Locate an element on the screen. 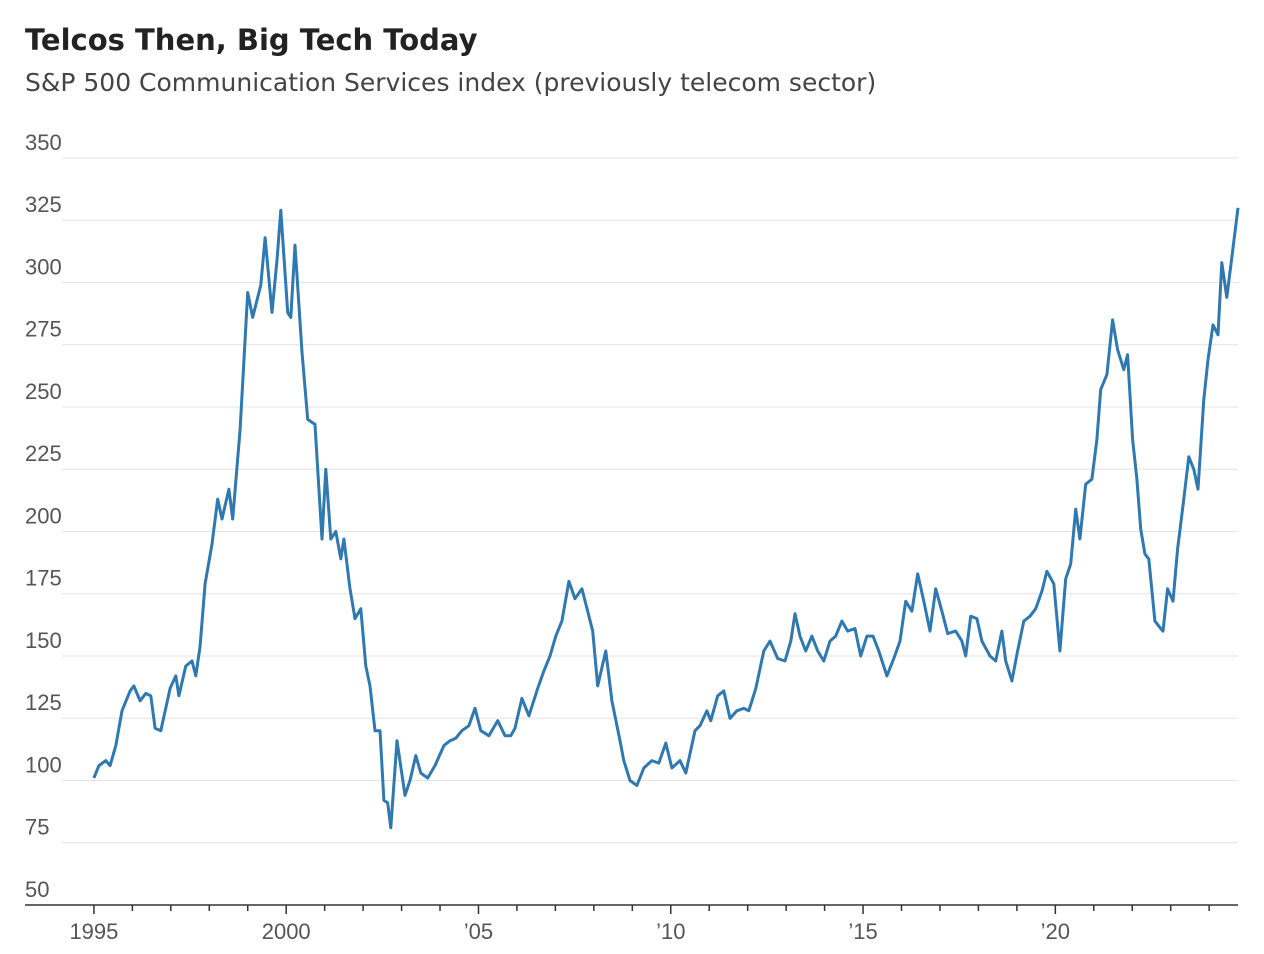 This screenshot has width=1264, height=954. y-tick-label: 200 is located at coordinates (43, 515).